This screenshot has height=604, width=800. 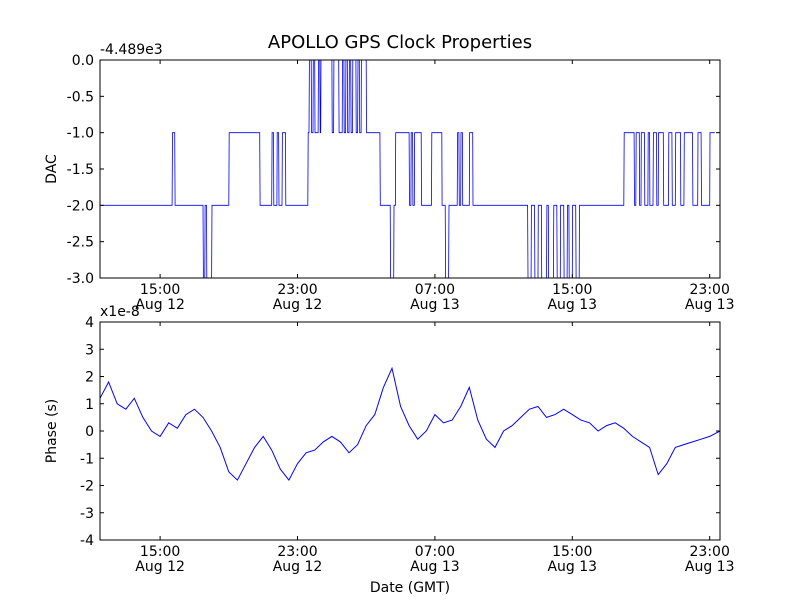 What do you see at coordinates (83, 61) in the screenshot?
I see `y-tick-label: 0.0` at bounding box center [83, 61].